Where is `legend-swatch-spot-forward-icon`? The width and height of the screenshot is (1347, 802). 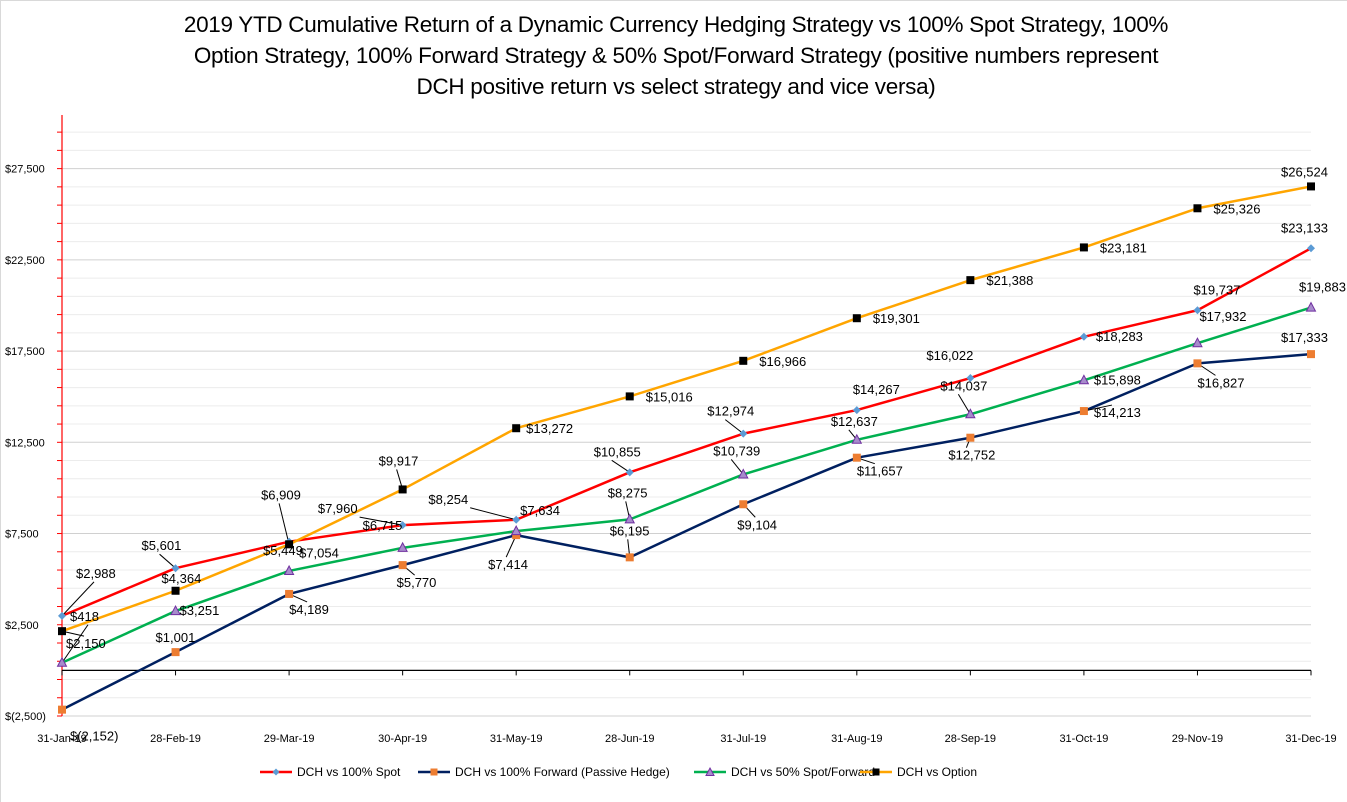 legend-swatch-spot-forward-icon is located at coordinates (710, 771).